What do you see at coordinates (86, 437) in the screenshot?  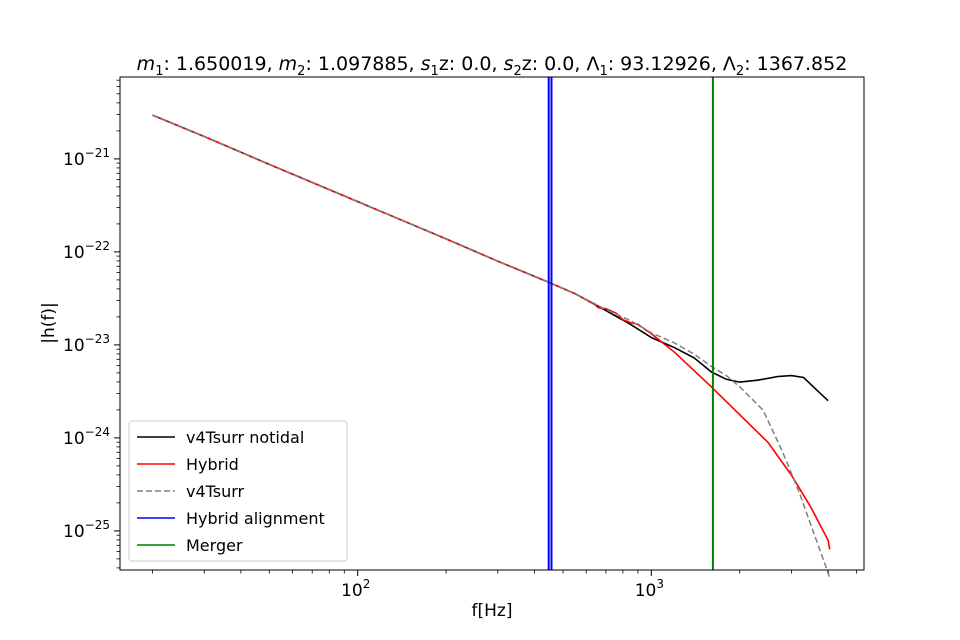 I see `y-tick-label: 10−24` at bounding box center [86, 437].